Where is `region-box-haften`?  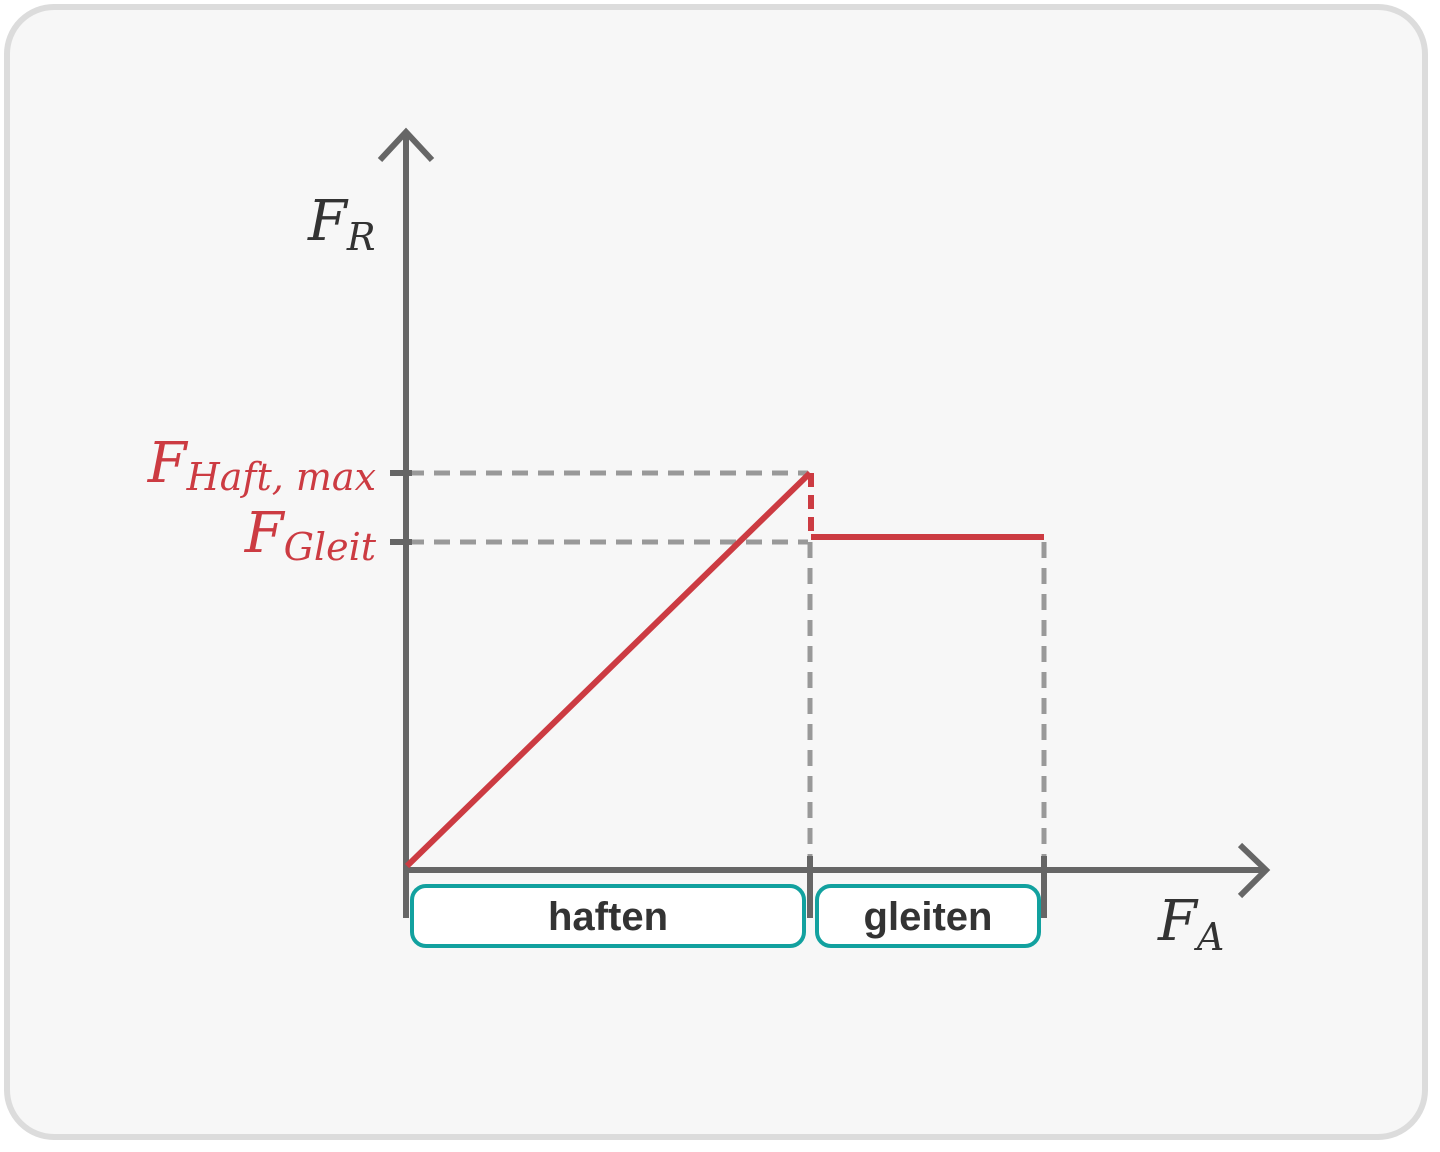 region-box-haften is located at coordinates (608, 916).